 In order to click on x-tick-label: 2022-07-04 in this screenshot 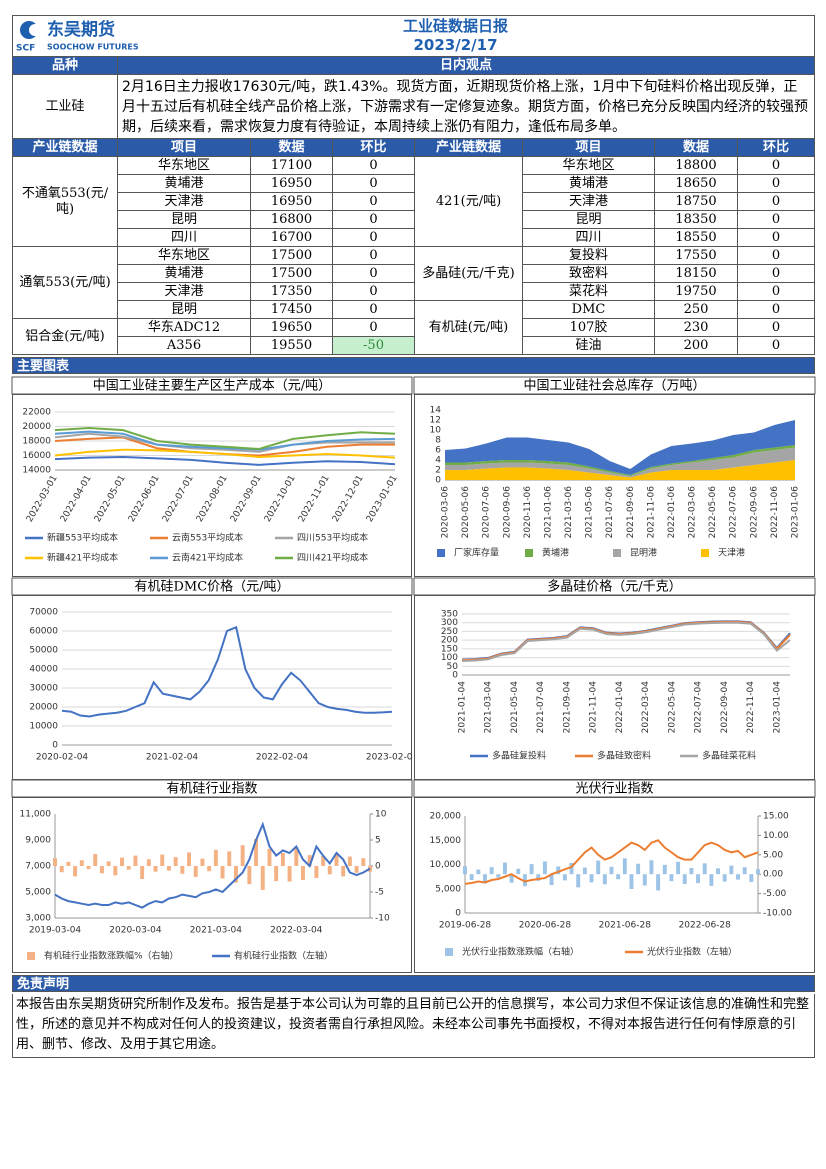, I will do `click(699, 707)`.